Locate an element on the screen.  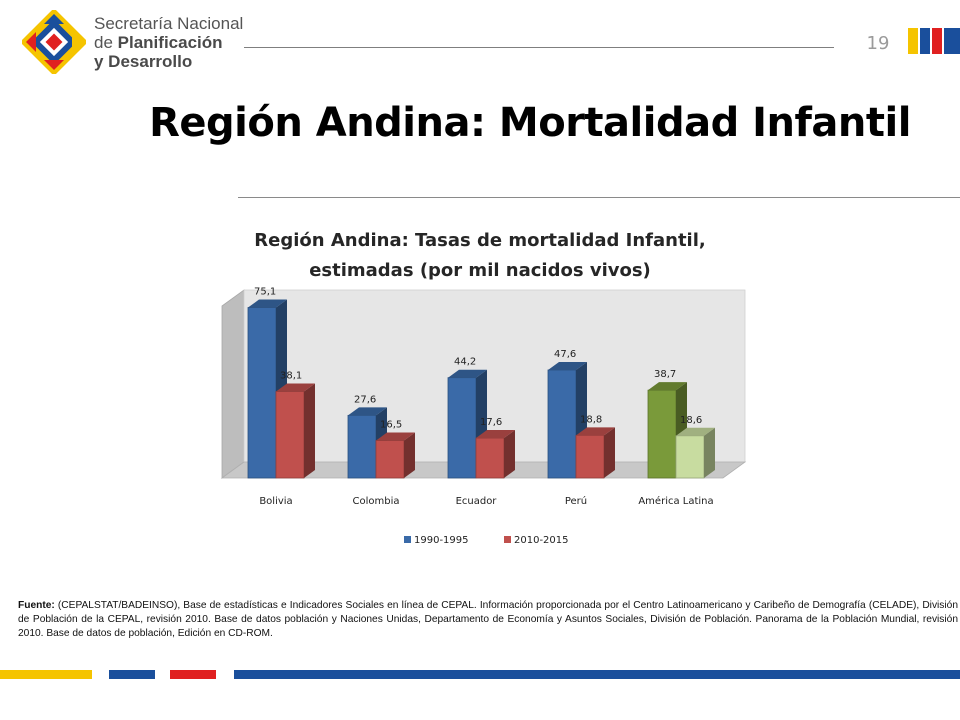
slide-title: Región Andina: Mortalidad Infantil is located at coordinates (530, 123).